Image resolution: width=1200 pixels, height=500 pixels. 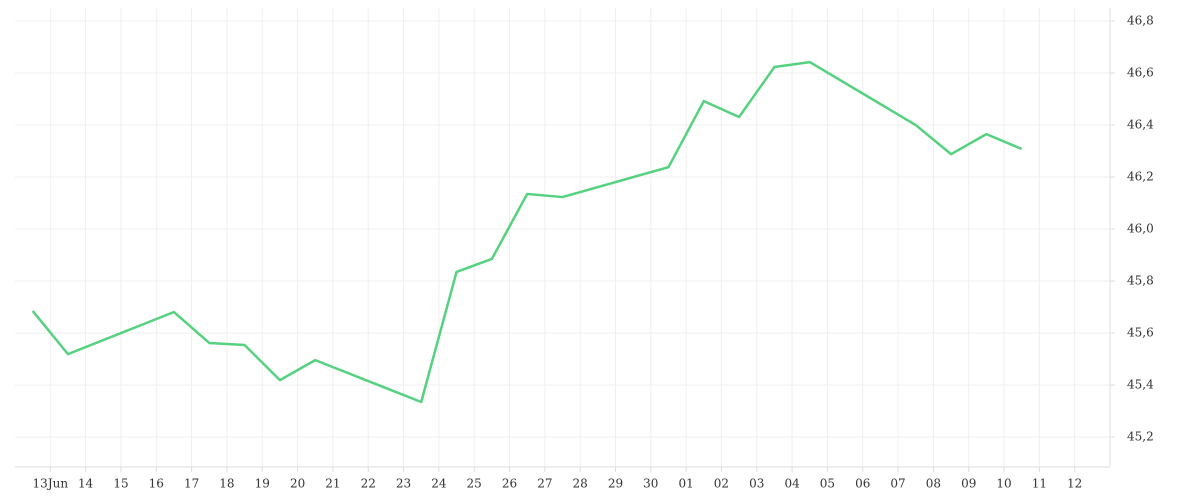 What do you see at coordinates (509, 484) in the screenshot?
I see `x-tick-label: 26` at bounding box center [509, 484].